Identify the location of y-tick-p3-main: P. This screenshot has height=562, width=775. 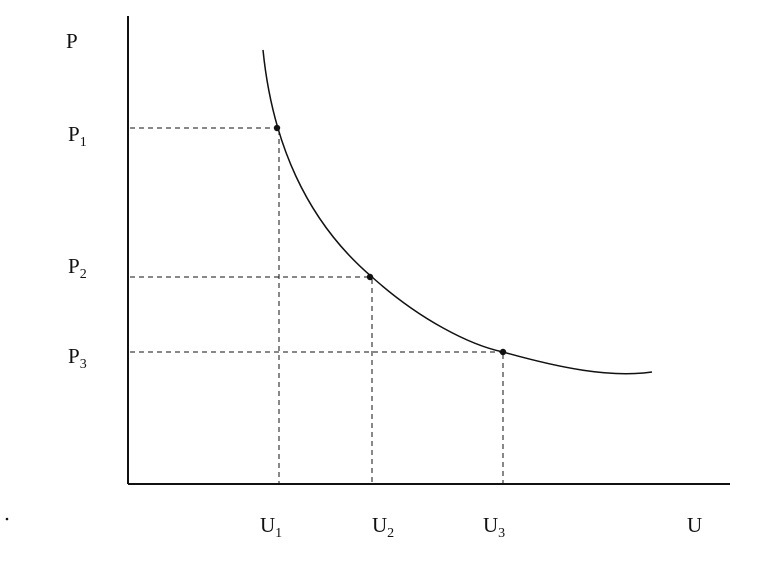
(74, 356).